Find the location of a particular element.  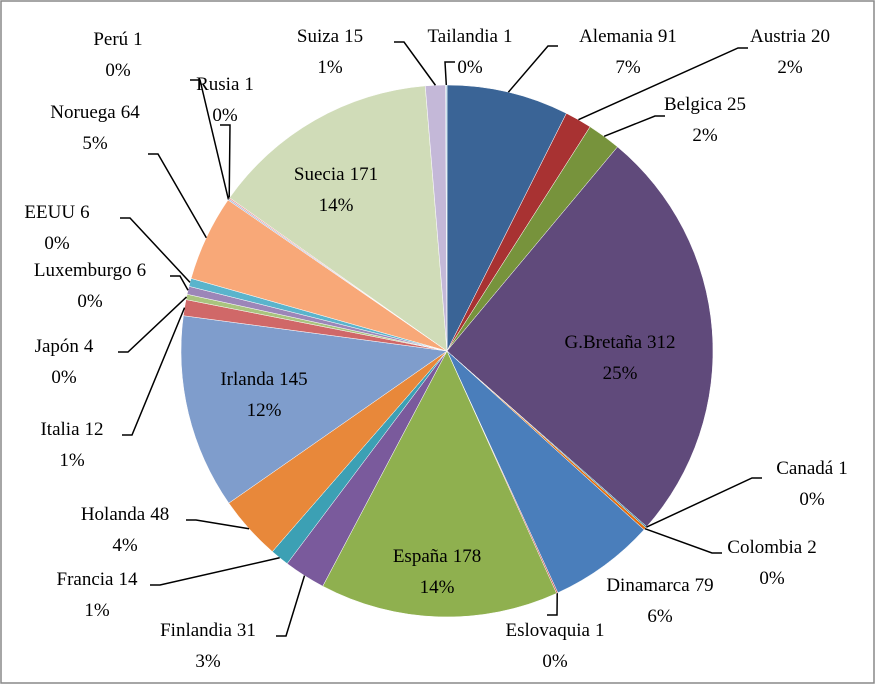

category-label: Eslovaquia is located at coordinates (548, 630).